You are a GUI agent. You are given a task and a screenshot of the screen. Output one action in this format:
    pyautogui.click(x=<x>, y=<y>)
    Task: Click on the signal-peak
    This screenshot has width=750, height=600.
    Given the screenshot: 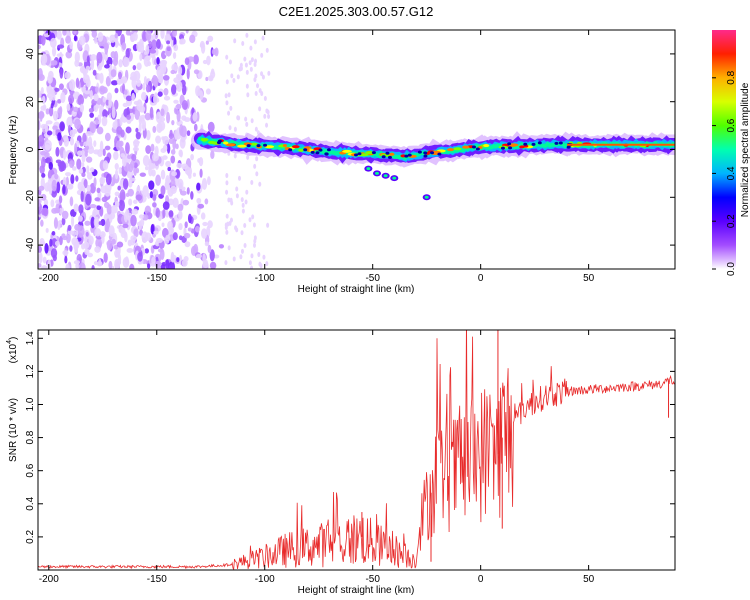 What is the action you would take?
    pyautogui.click(x=450, y=150)
    